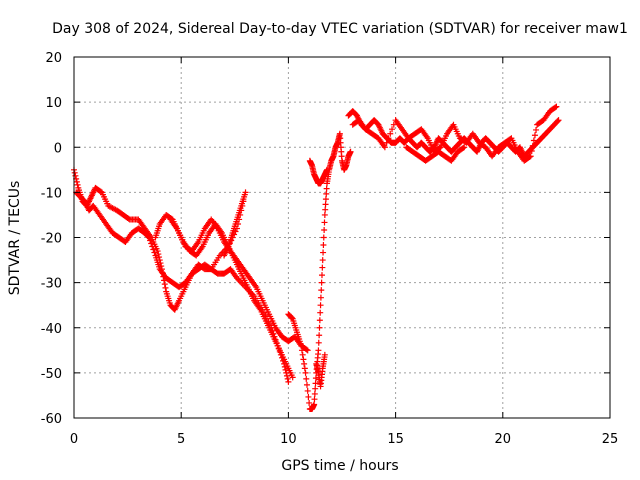 The height and width of the screenshot is (480, 640). Describe the element at coordinates (395, 439) in the screenshot. I see `x-tick-label: 15` at that location.